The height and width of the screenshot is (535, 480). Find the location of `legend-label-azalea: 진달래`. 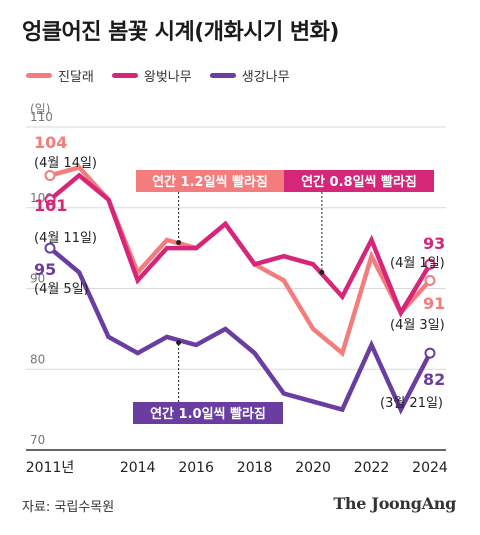

legend-label-azalea: 진달래 is located at coordinates (76, 77).